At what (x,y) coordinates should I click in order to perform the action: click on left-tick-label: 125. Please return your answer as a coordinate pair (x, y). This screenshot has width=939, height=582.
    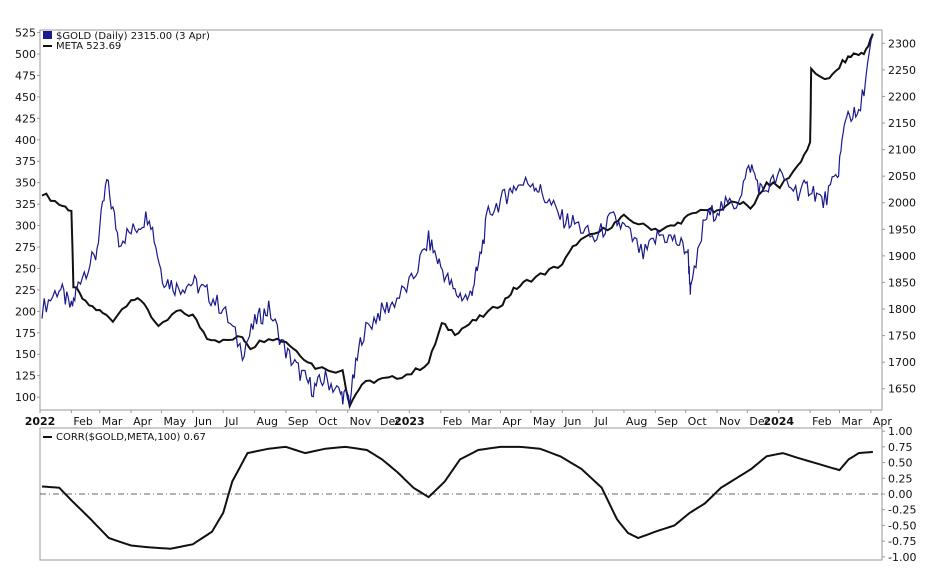
    Looking at the image, I should click on (25, 376).